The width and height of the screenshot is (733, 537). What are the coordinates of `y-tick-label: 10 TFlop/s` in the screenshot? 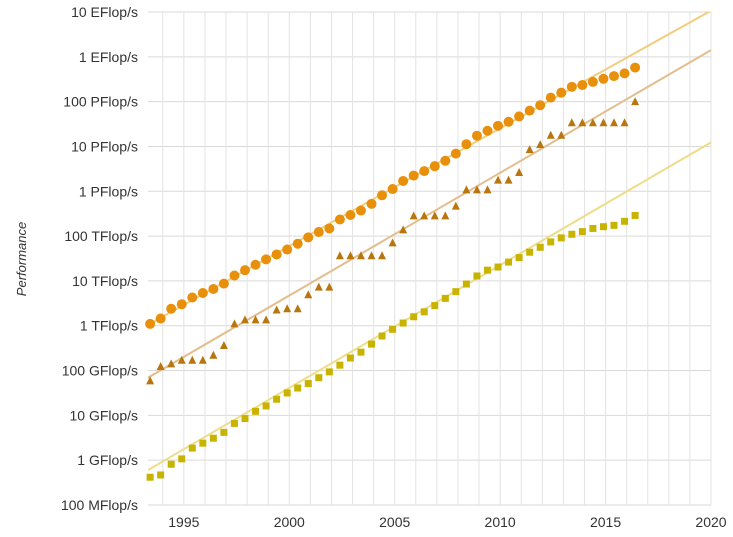 It's located at (105, 281).